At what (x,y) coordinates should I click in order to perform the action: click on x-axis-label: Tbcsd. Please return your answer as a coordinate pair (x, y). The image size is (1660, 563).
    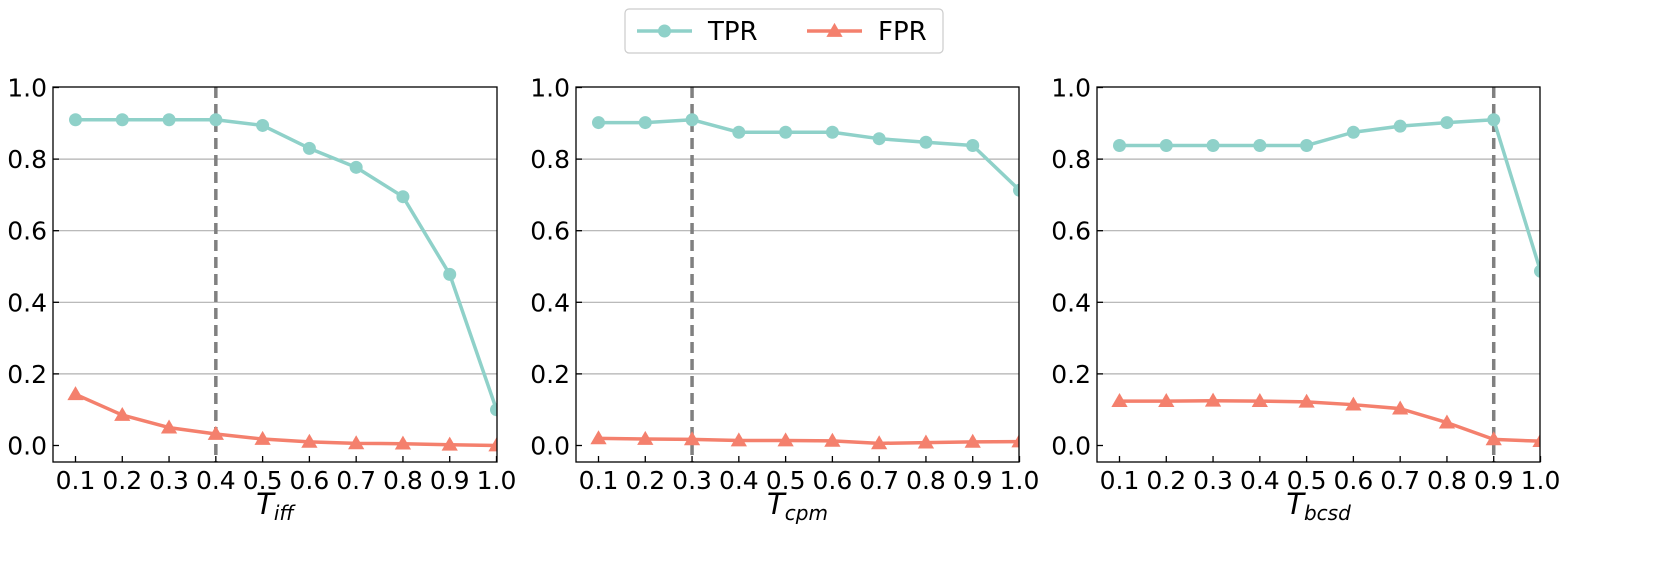
    Looking at the image, I should click on (1318, 506).